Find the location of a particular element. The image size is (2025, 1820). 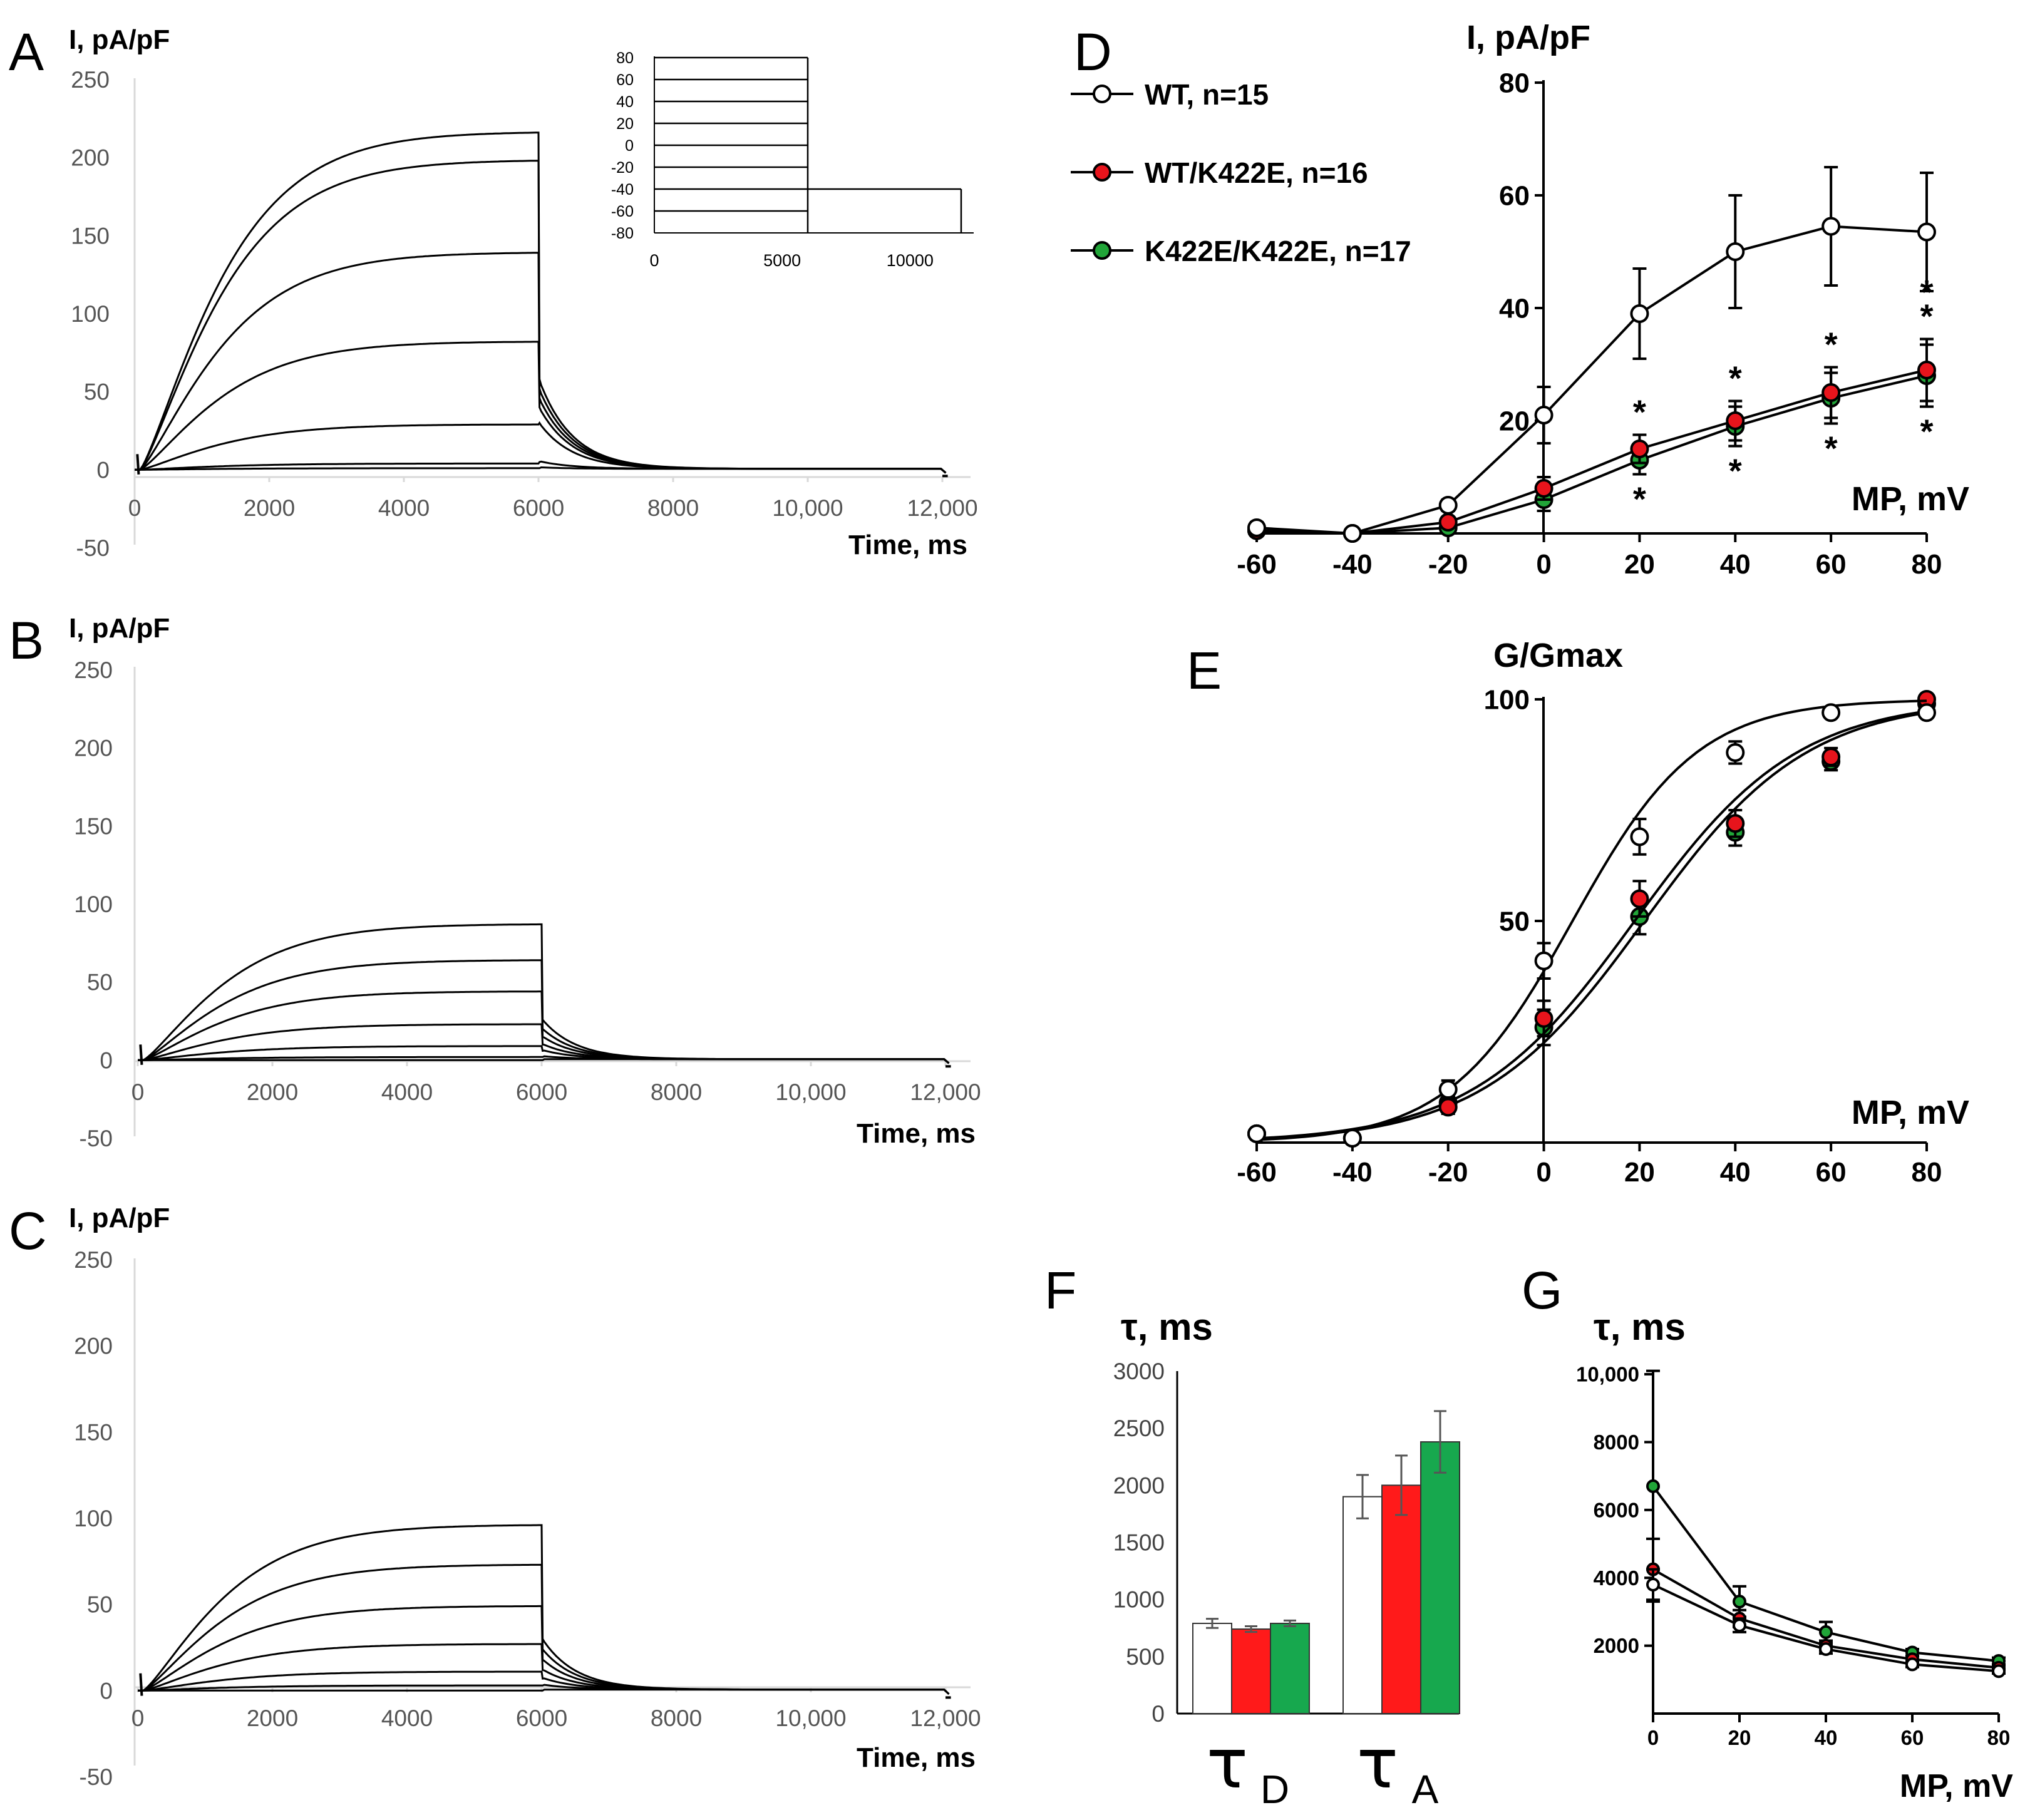

inset-steps is located at coordinates (808, 145).